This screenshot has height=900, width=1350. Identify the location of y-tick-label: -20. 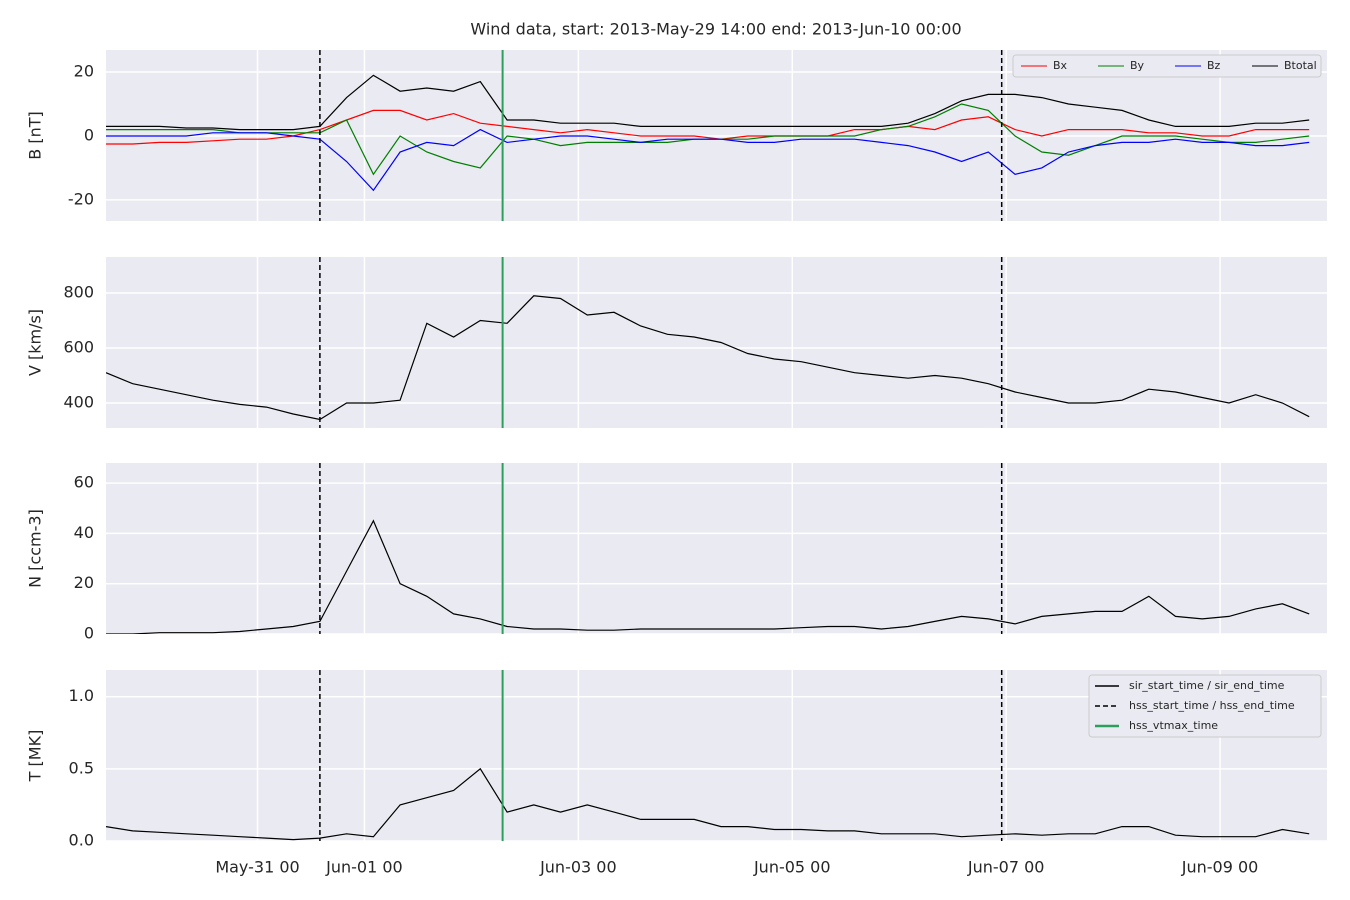
(81, 198).